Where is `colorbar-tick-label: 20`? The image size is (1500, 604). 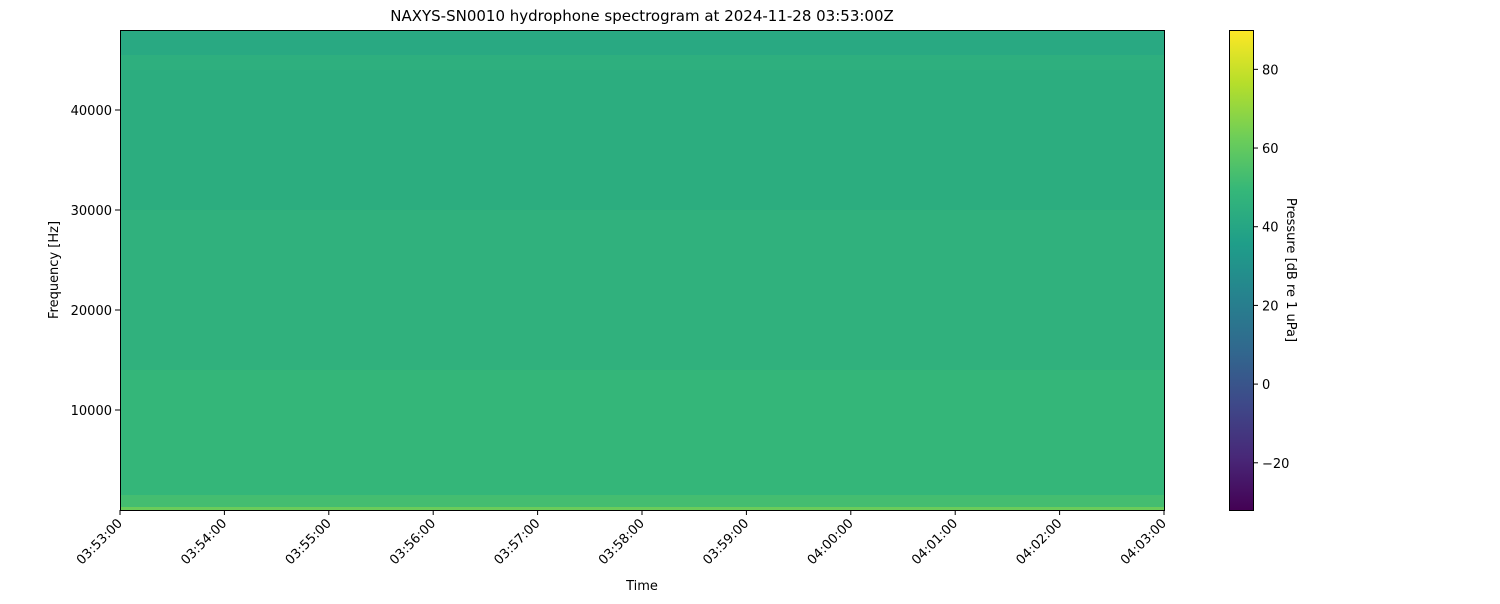
colorbar-tick-label: 20 is located at coordinates (1270, 306).